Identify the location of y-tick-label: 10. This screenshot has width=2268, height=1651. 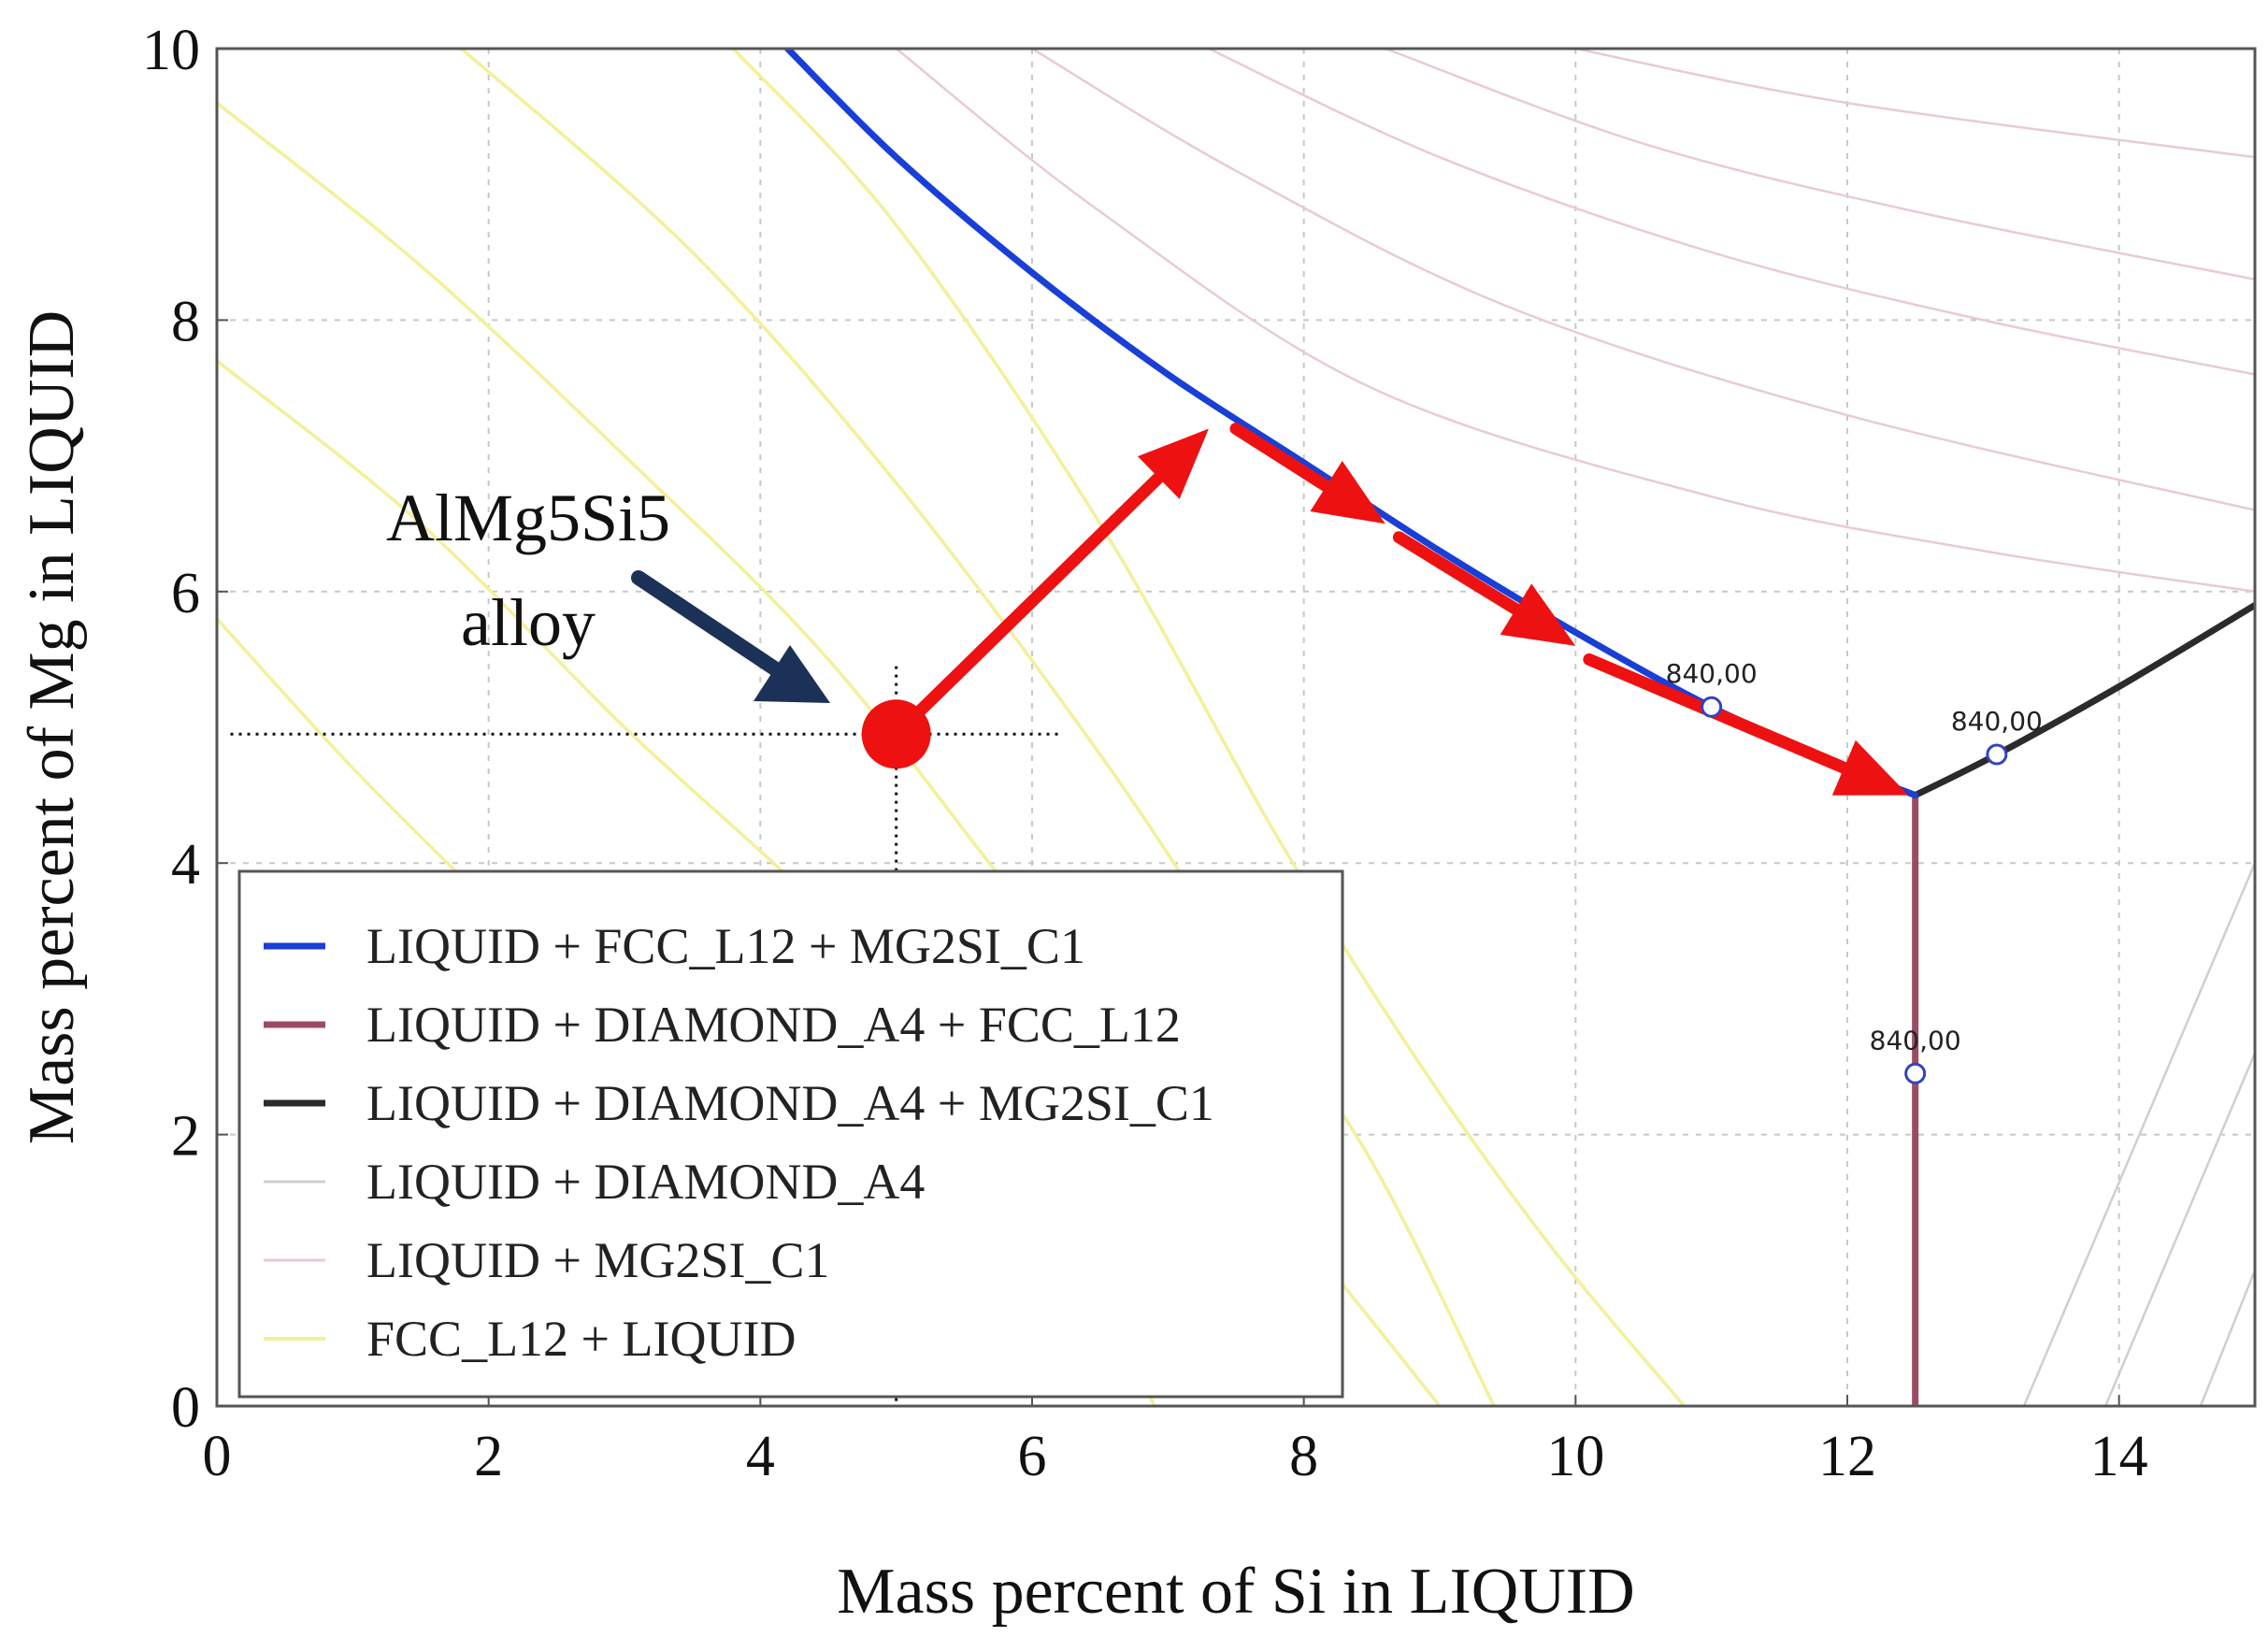
(171, 50).